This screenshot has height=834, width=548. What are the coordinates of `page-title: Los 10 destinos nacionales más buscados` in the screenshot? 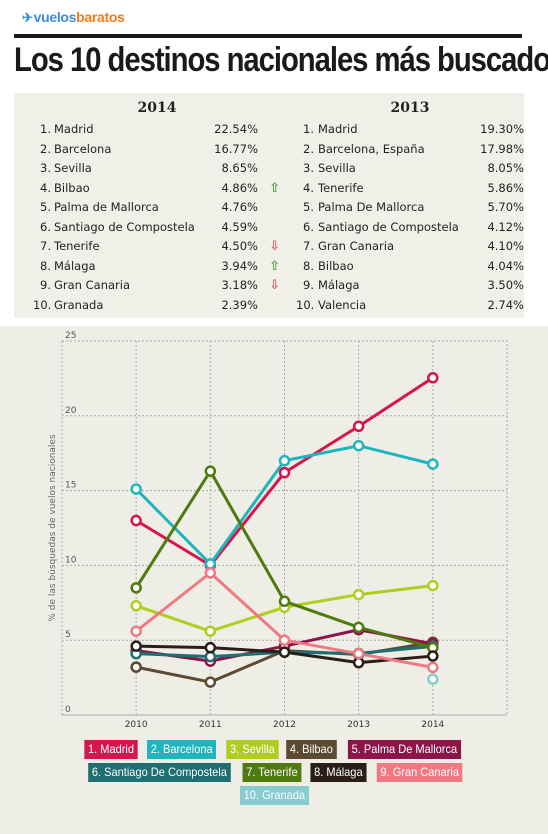 It's located at (281, 60).